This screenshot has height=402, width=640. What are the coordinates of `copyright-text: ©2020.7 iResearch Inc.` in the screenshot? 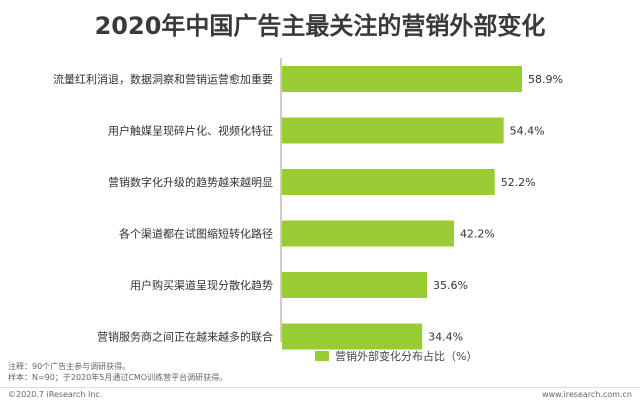 It's located at (55, 394).